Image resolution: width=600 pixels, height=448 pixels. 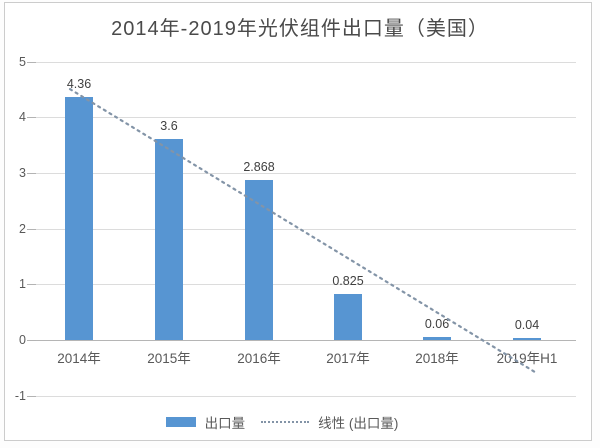 I want to click on legend: 出口量 线性 (出口量), so click(x=291, y=422).